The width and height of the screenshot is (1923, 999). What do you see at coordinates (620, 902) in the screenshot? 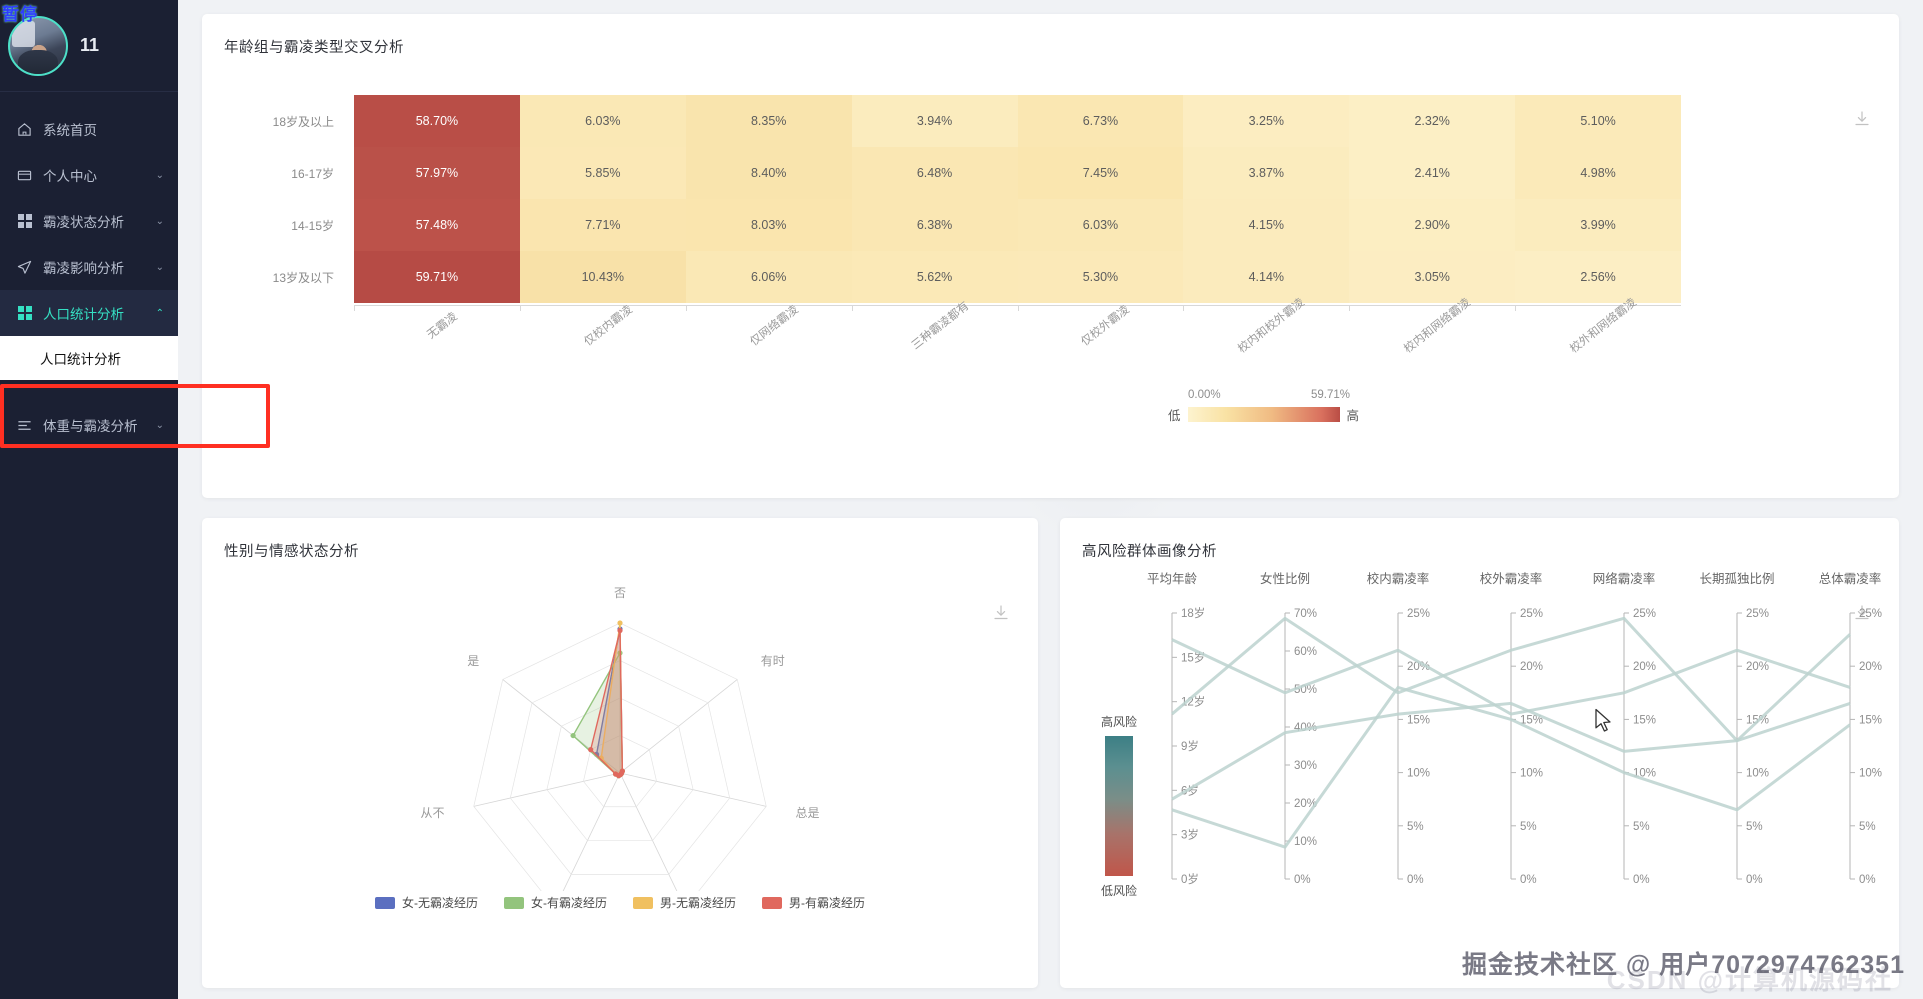
I see `radar-legend: 女-无霸凌经历 女-有霸凌经历 男-无霸凌经历 男-有霸凌经历` at bounding box center [620, 902].